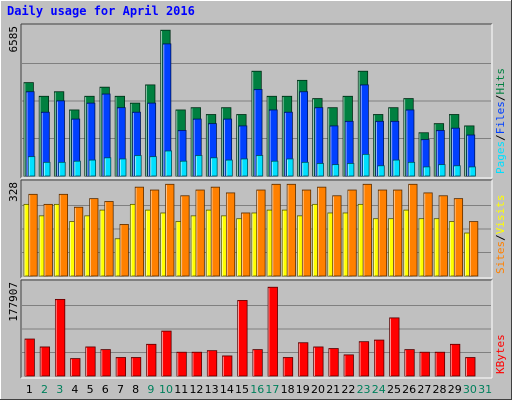 The width and height of the screenshot is (512, 400). Describe the element at coordinates (379, 389) in the screenshot. I see `day-label-24: 24` at that location.